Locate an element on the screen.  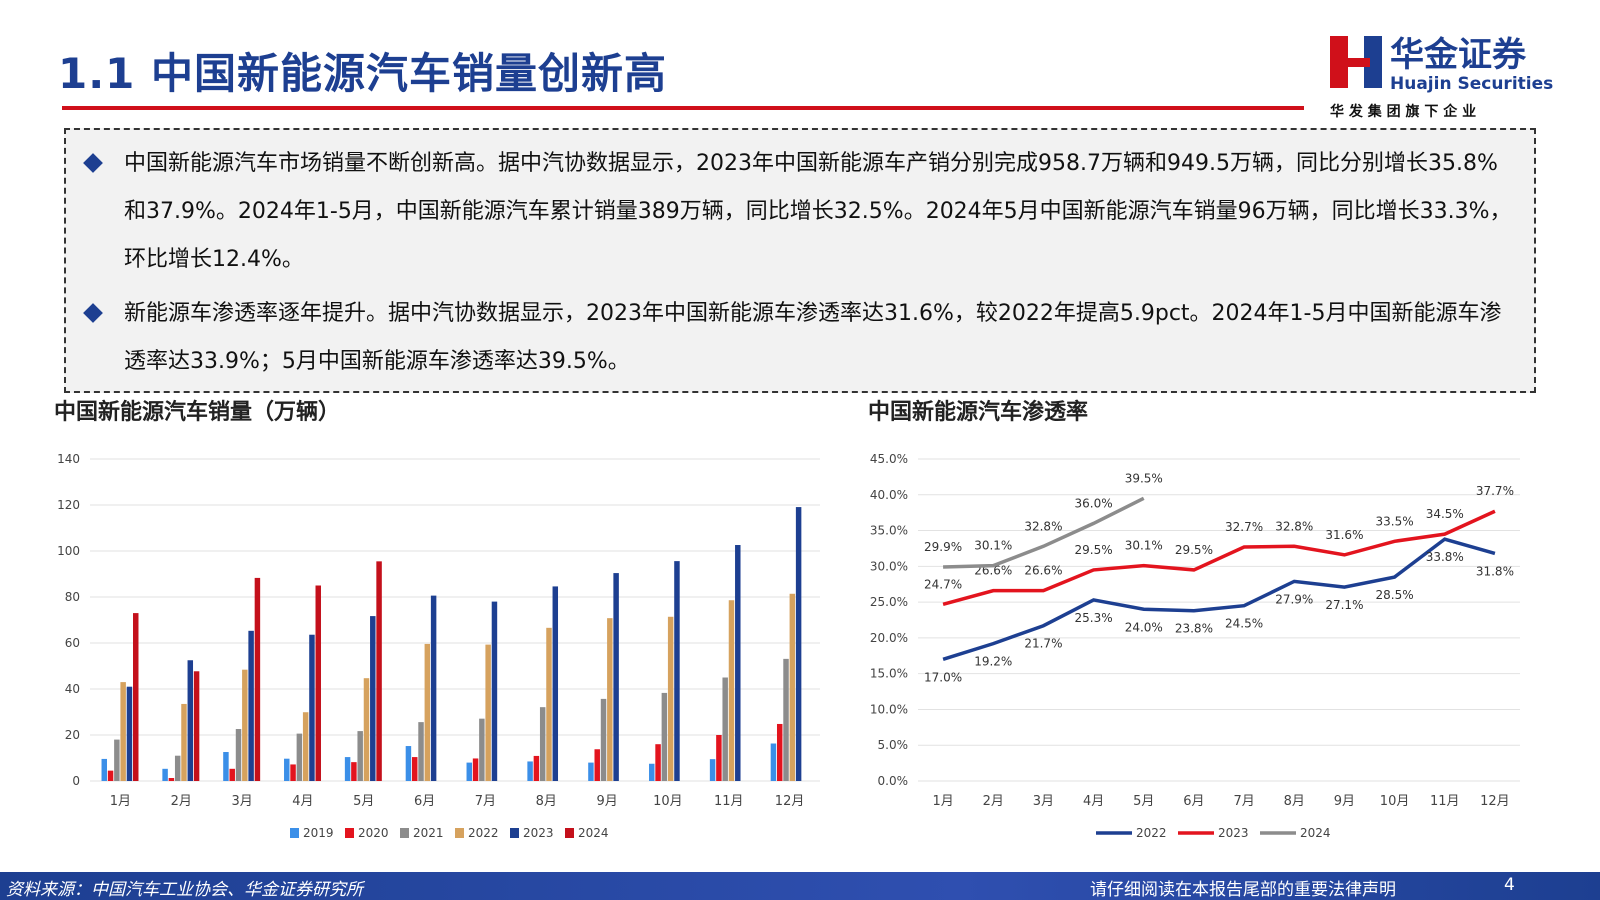
page-number: 4 is located at coordinates (1509, 885).